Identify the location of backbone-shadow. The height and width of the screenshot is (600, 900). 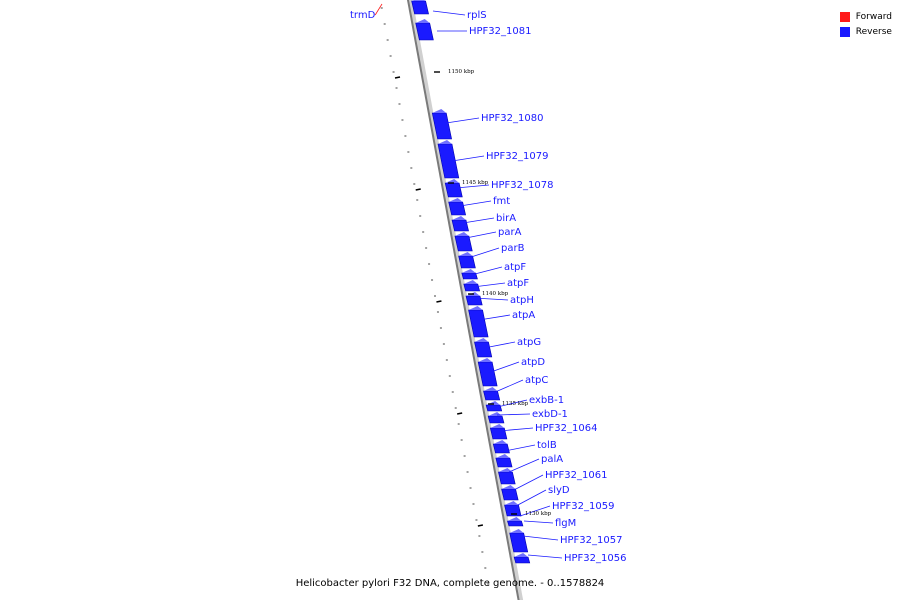
(465, 300).